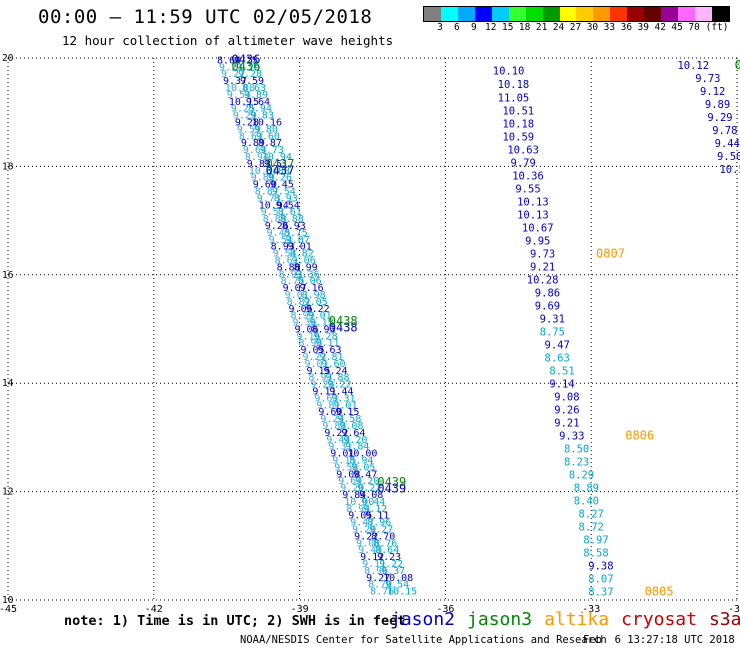 The width and height of the screenshot is (740, 650). What do you see at coordinates (247, 123) in the screenshot?
I see `dense-track-value: 9.28` at bounding box center [247, 123].